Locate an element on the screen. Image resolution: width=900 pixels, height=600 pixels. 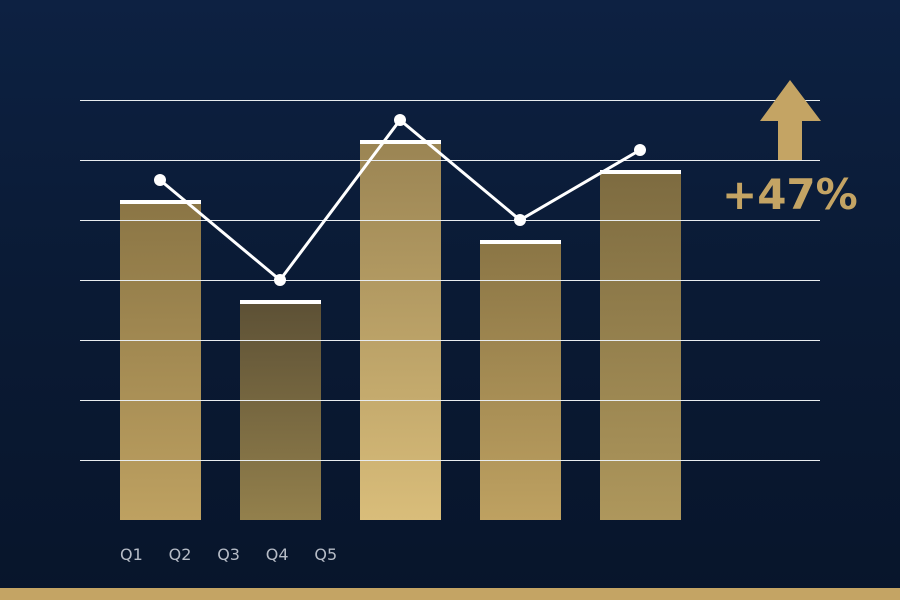
x-axis-labels: Q1 Q2 Q3 Q4 Q5 is located at coordinates (241, 554).